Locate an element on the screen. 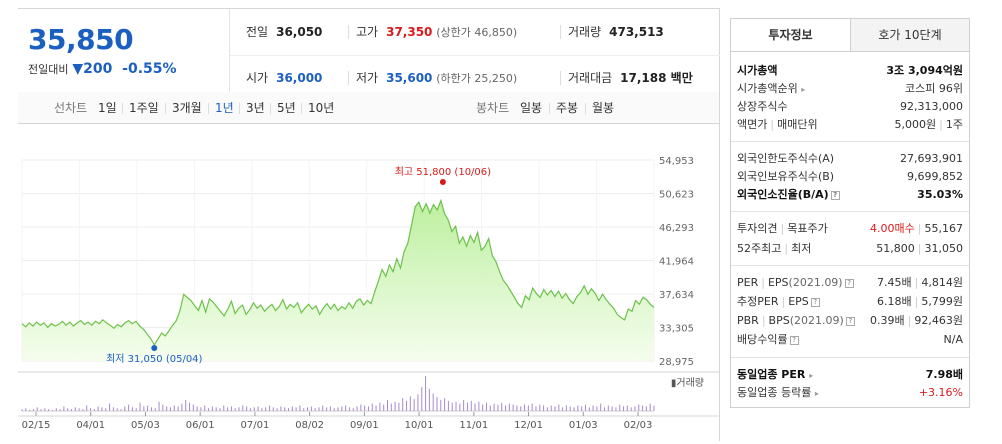  period-1y-button: 1년 is located at coordinates (224, 108).